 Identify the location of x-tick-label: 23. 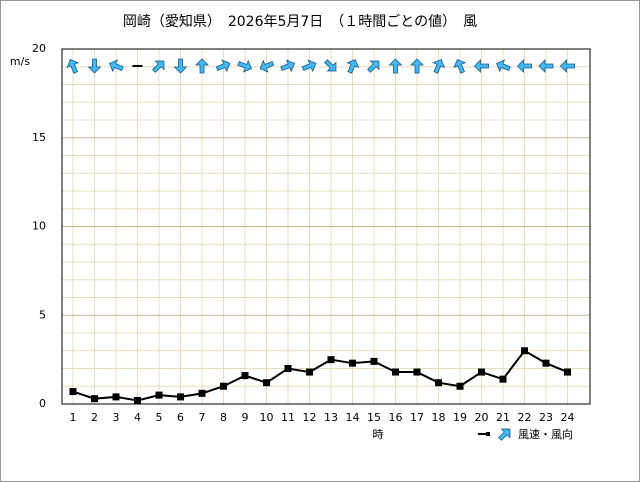
(546, 417).